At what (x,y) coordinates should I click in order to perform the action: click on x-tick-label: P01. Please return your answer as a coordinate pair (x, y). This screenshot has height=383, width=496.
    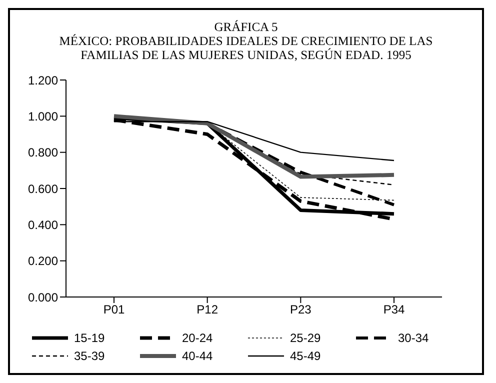
    Looking at the image, I should click on (114, 309).